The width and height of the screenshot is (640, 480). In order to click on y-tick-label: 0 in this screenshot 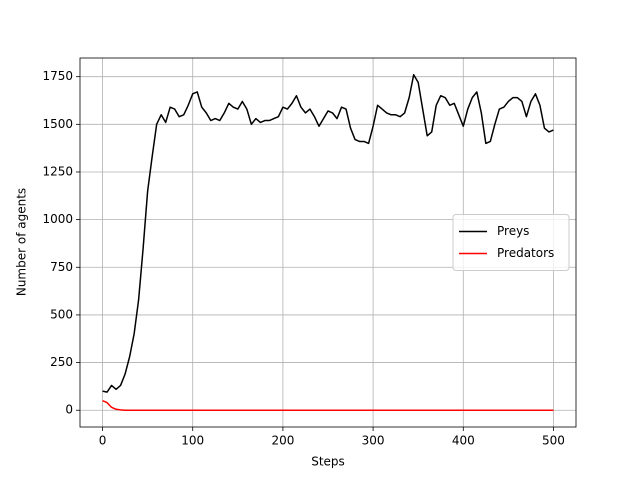, I will do `click(69, 410)`.